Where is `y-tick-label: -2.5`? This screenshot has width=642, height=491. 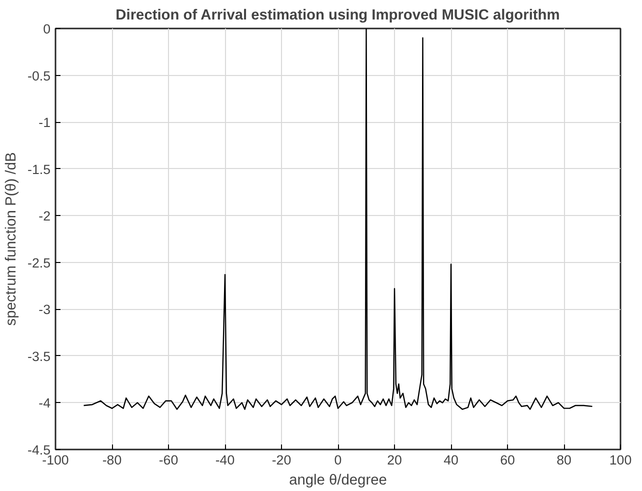
y-tick-label: -2.5 is located at coordinates (39, 262).